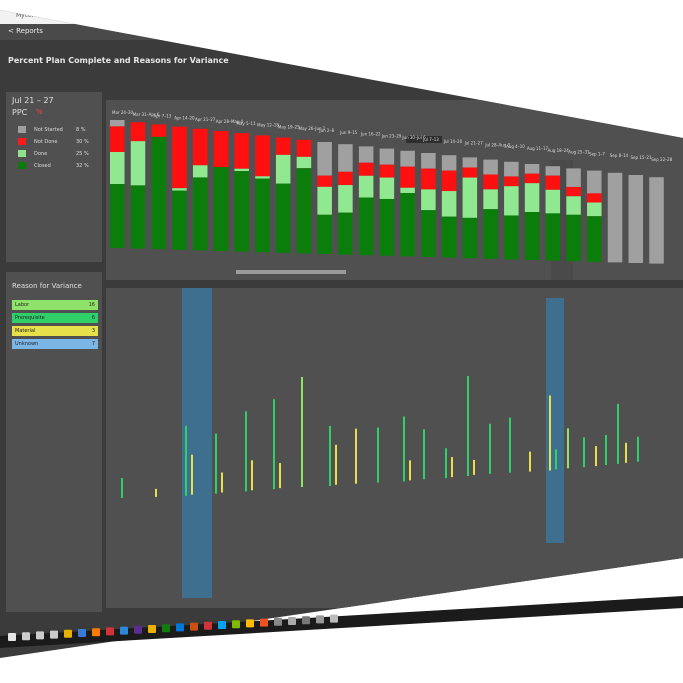 Image resolution: width=683 pixels, height=683 pixels. Describe the element at coordinates (230, 121) in the screenshot. I see `week-label: Apr 28–May 4` at that location.